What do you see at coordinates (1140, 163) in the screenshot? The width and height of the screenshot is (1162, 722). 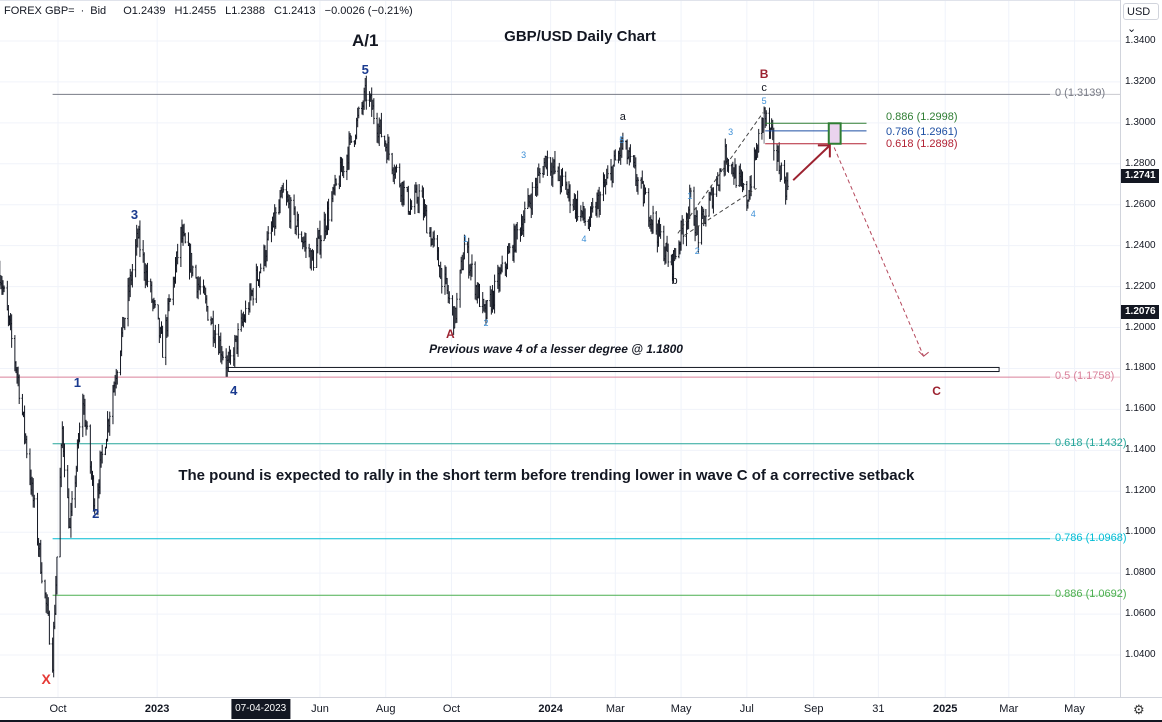 I see `price-tick-label: 1.2800` at bounding box center [1140, 163].